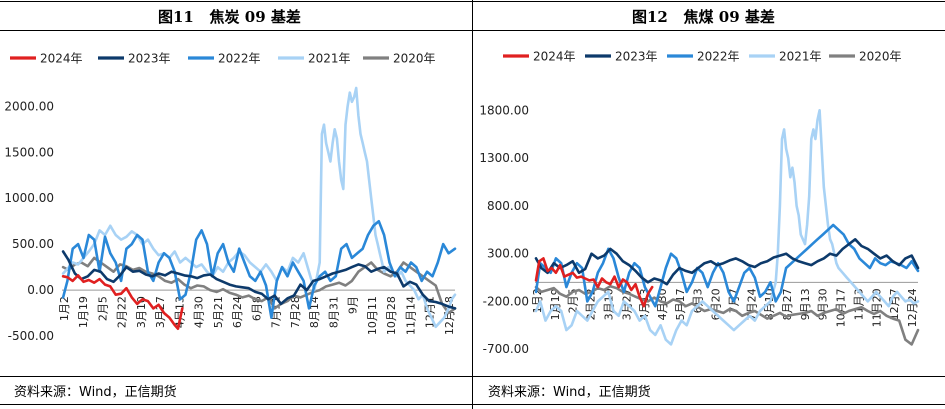 The image size is (945, 409). Describe the element at coordinates (199, 312) in the screenshot. I see `x-tick-label: 4月30` at that location.